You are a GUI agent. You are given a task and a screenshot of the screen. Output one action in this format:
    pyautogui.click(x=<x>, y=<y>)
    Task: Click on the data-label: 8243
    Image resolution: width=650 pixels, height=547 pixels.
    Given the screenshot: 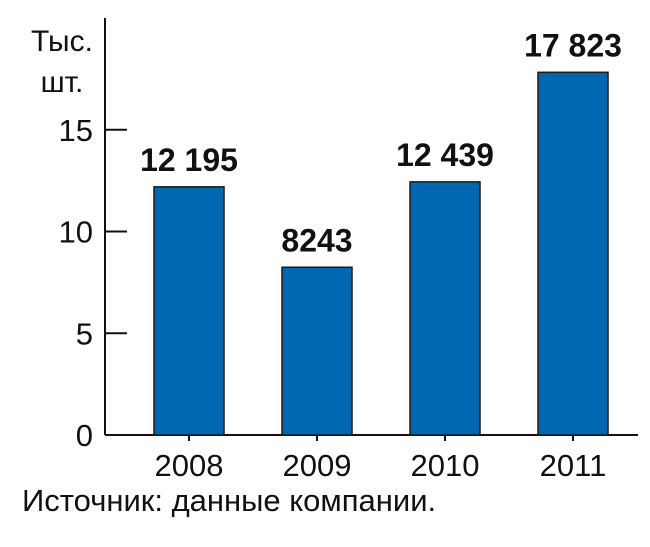 What is the action you would take?
    pyautogui.click(x=316, y=240)
    